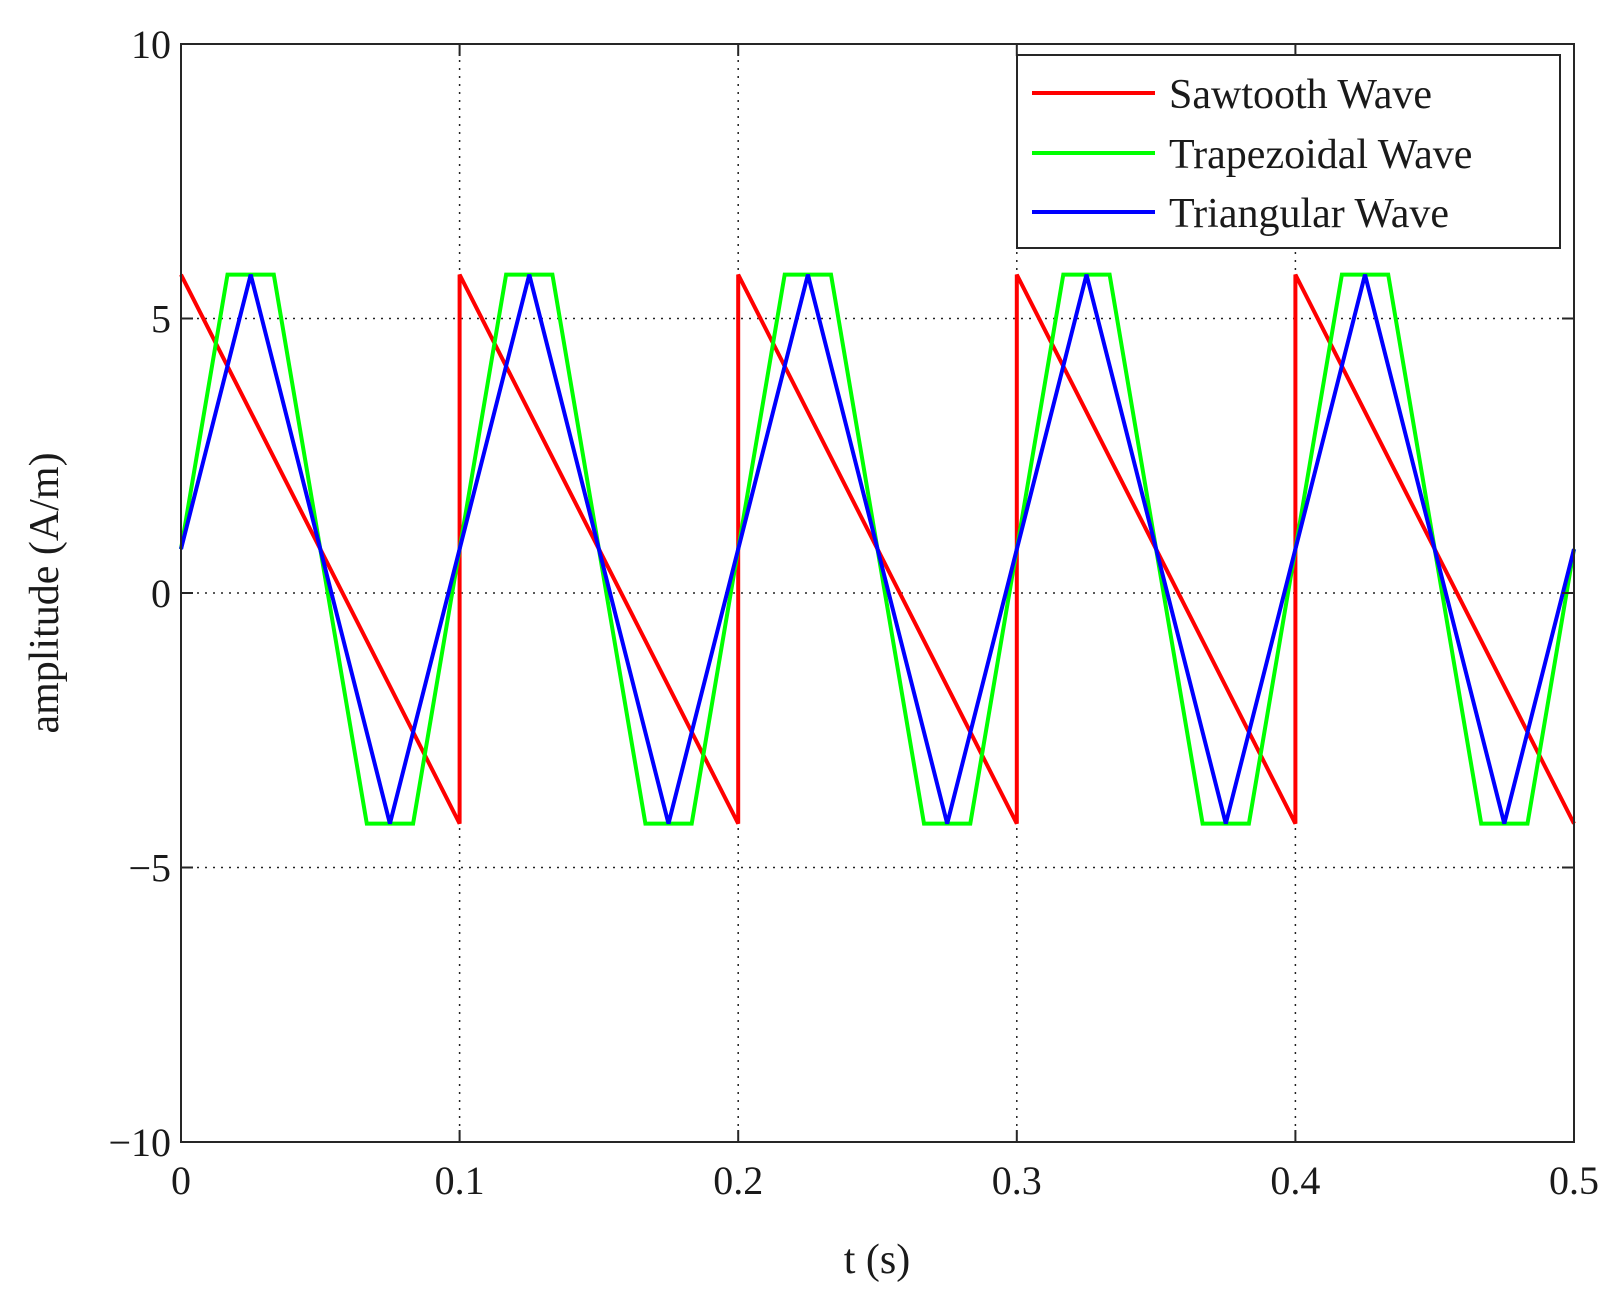 The image size is (1619, 1302). What do you see at coordinates (877, 1260) in the screenshot?
I see `x-axis-title: t (s)` at bounding box center [877, 1260].